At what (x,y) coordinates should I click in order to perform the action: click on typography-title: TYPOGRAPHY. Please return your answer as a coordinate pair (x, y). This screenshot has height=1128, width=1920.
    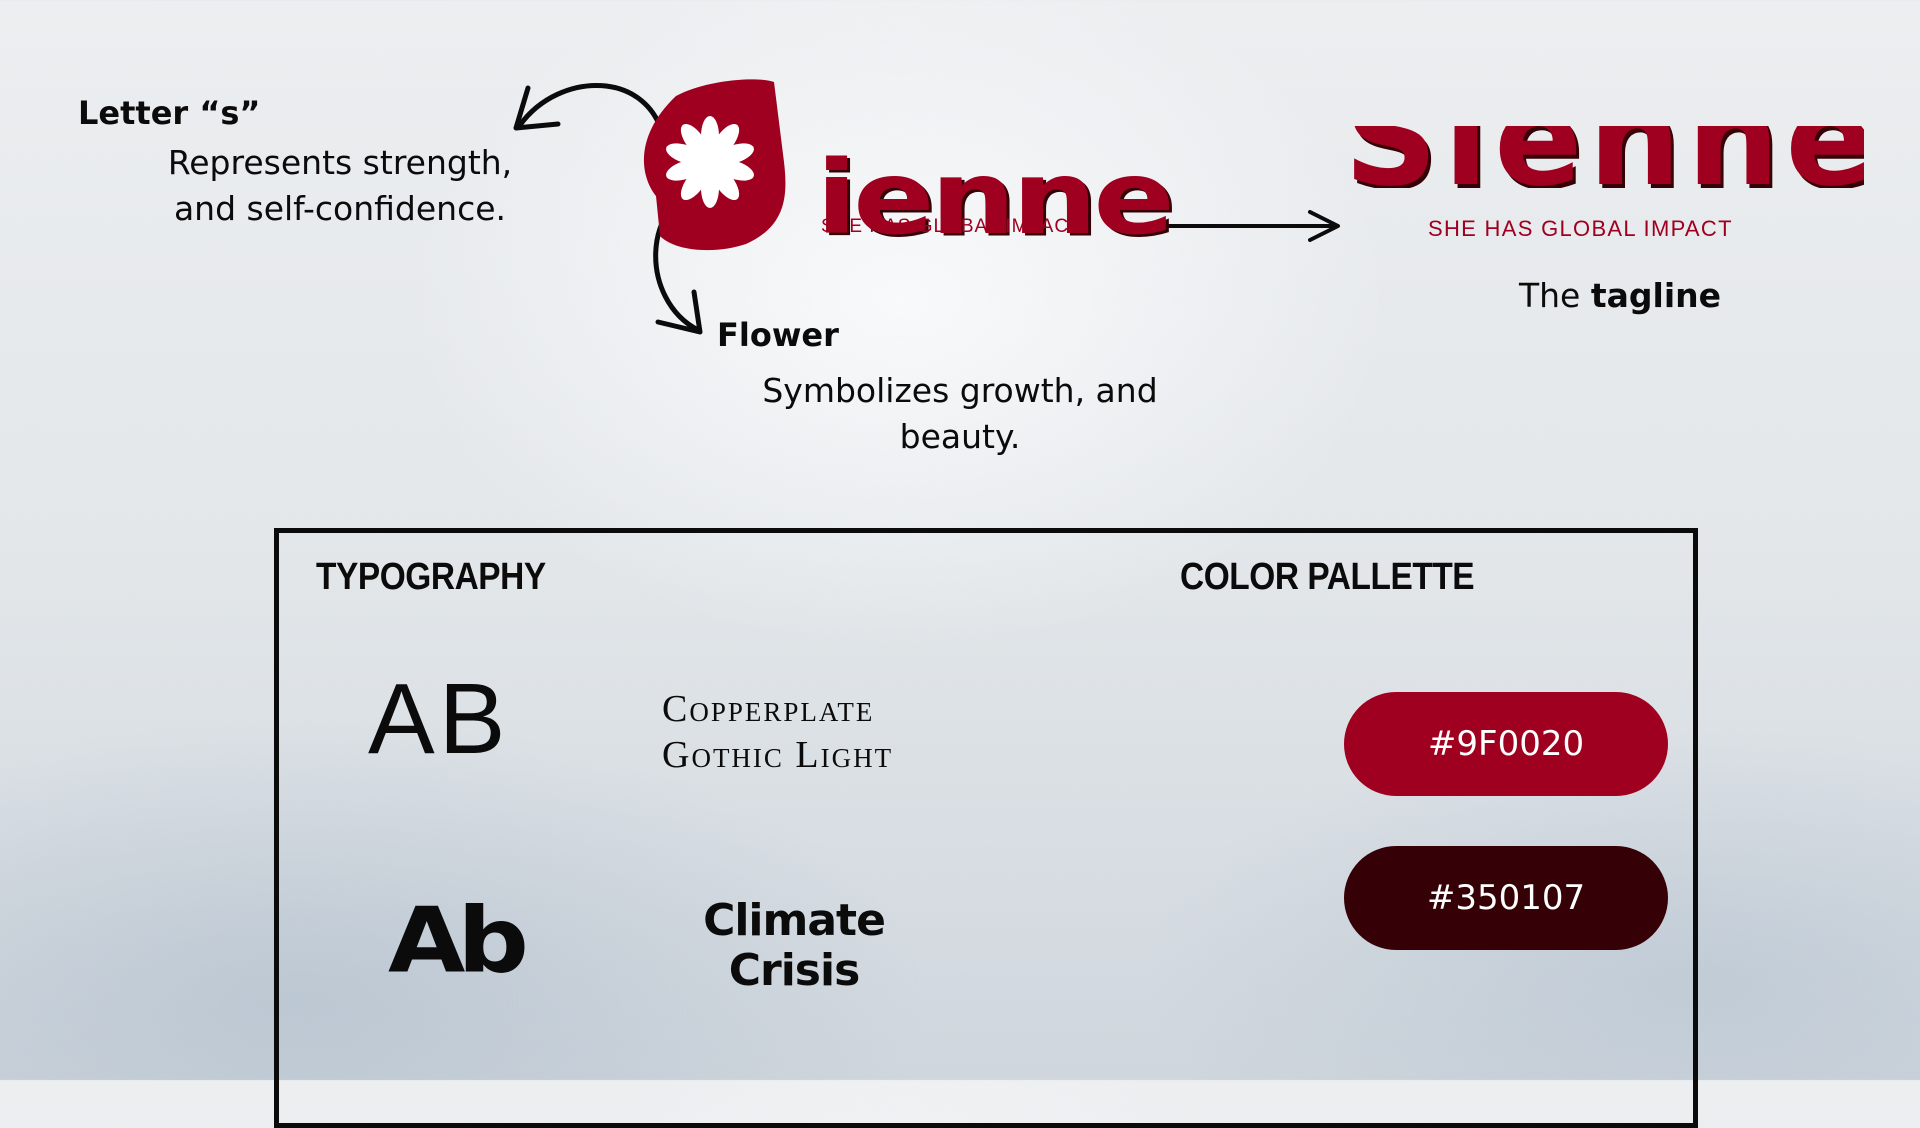
    Looking at the image, I should click on (431, 577).